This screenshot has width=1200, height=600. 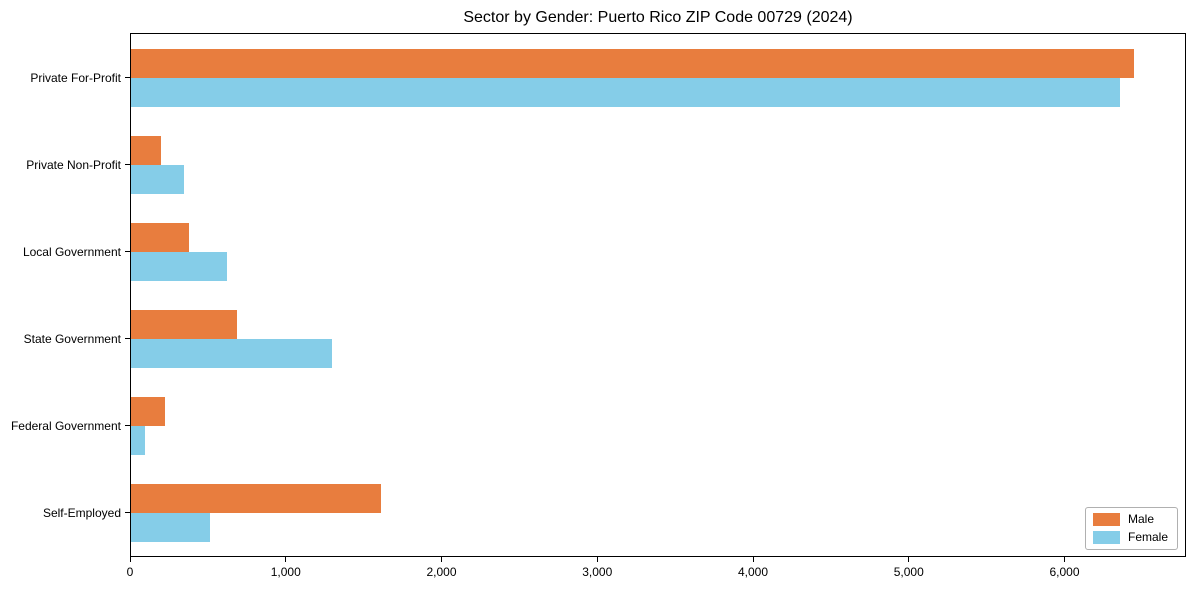 What do you see at coordinates (604, 338) in the screenshot?
I see `category-row: State Government` at bounding box center [604, 338].